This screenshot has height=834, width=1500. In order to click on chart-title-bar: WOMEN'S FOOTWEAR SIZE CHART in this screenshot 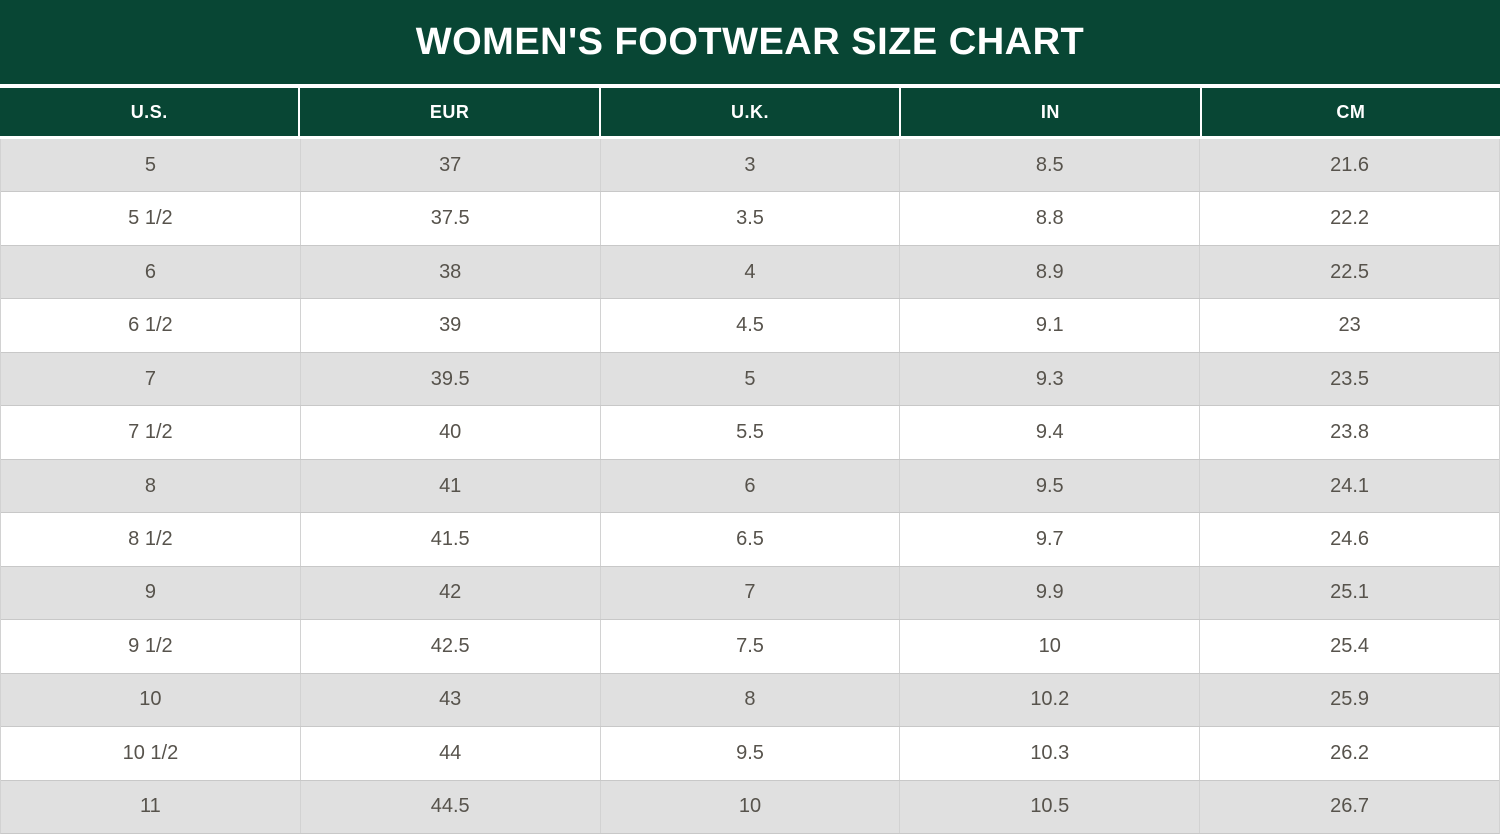, I will do `click(750, 42)`.